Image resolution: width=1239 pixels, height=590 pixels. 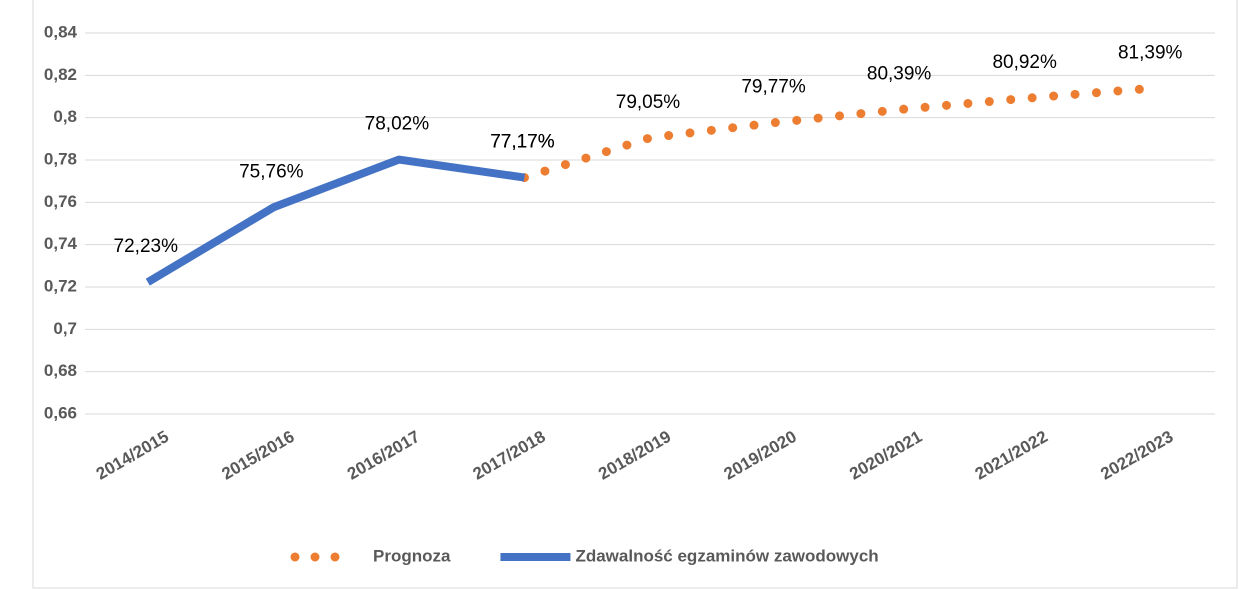 What do you see at coordinates (60, 370) in the screenshot?
I see `y-tick-label: 0,68` at bounding box center [60, 370].